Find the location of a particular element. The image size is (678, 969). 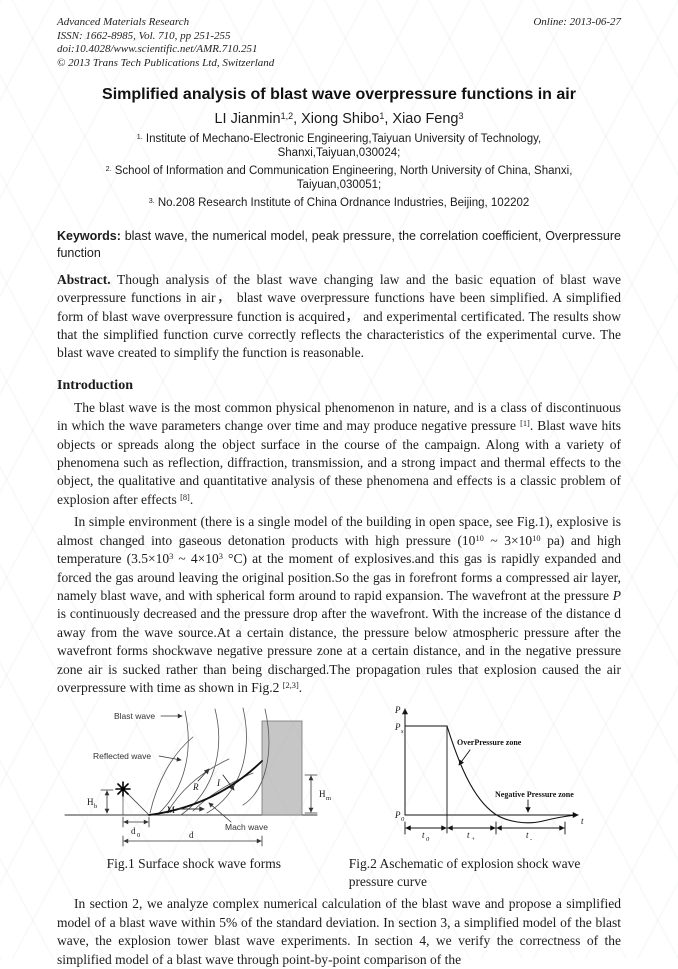

ps-sub-label: s is located at coordinates (402, 731).